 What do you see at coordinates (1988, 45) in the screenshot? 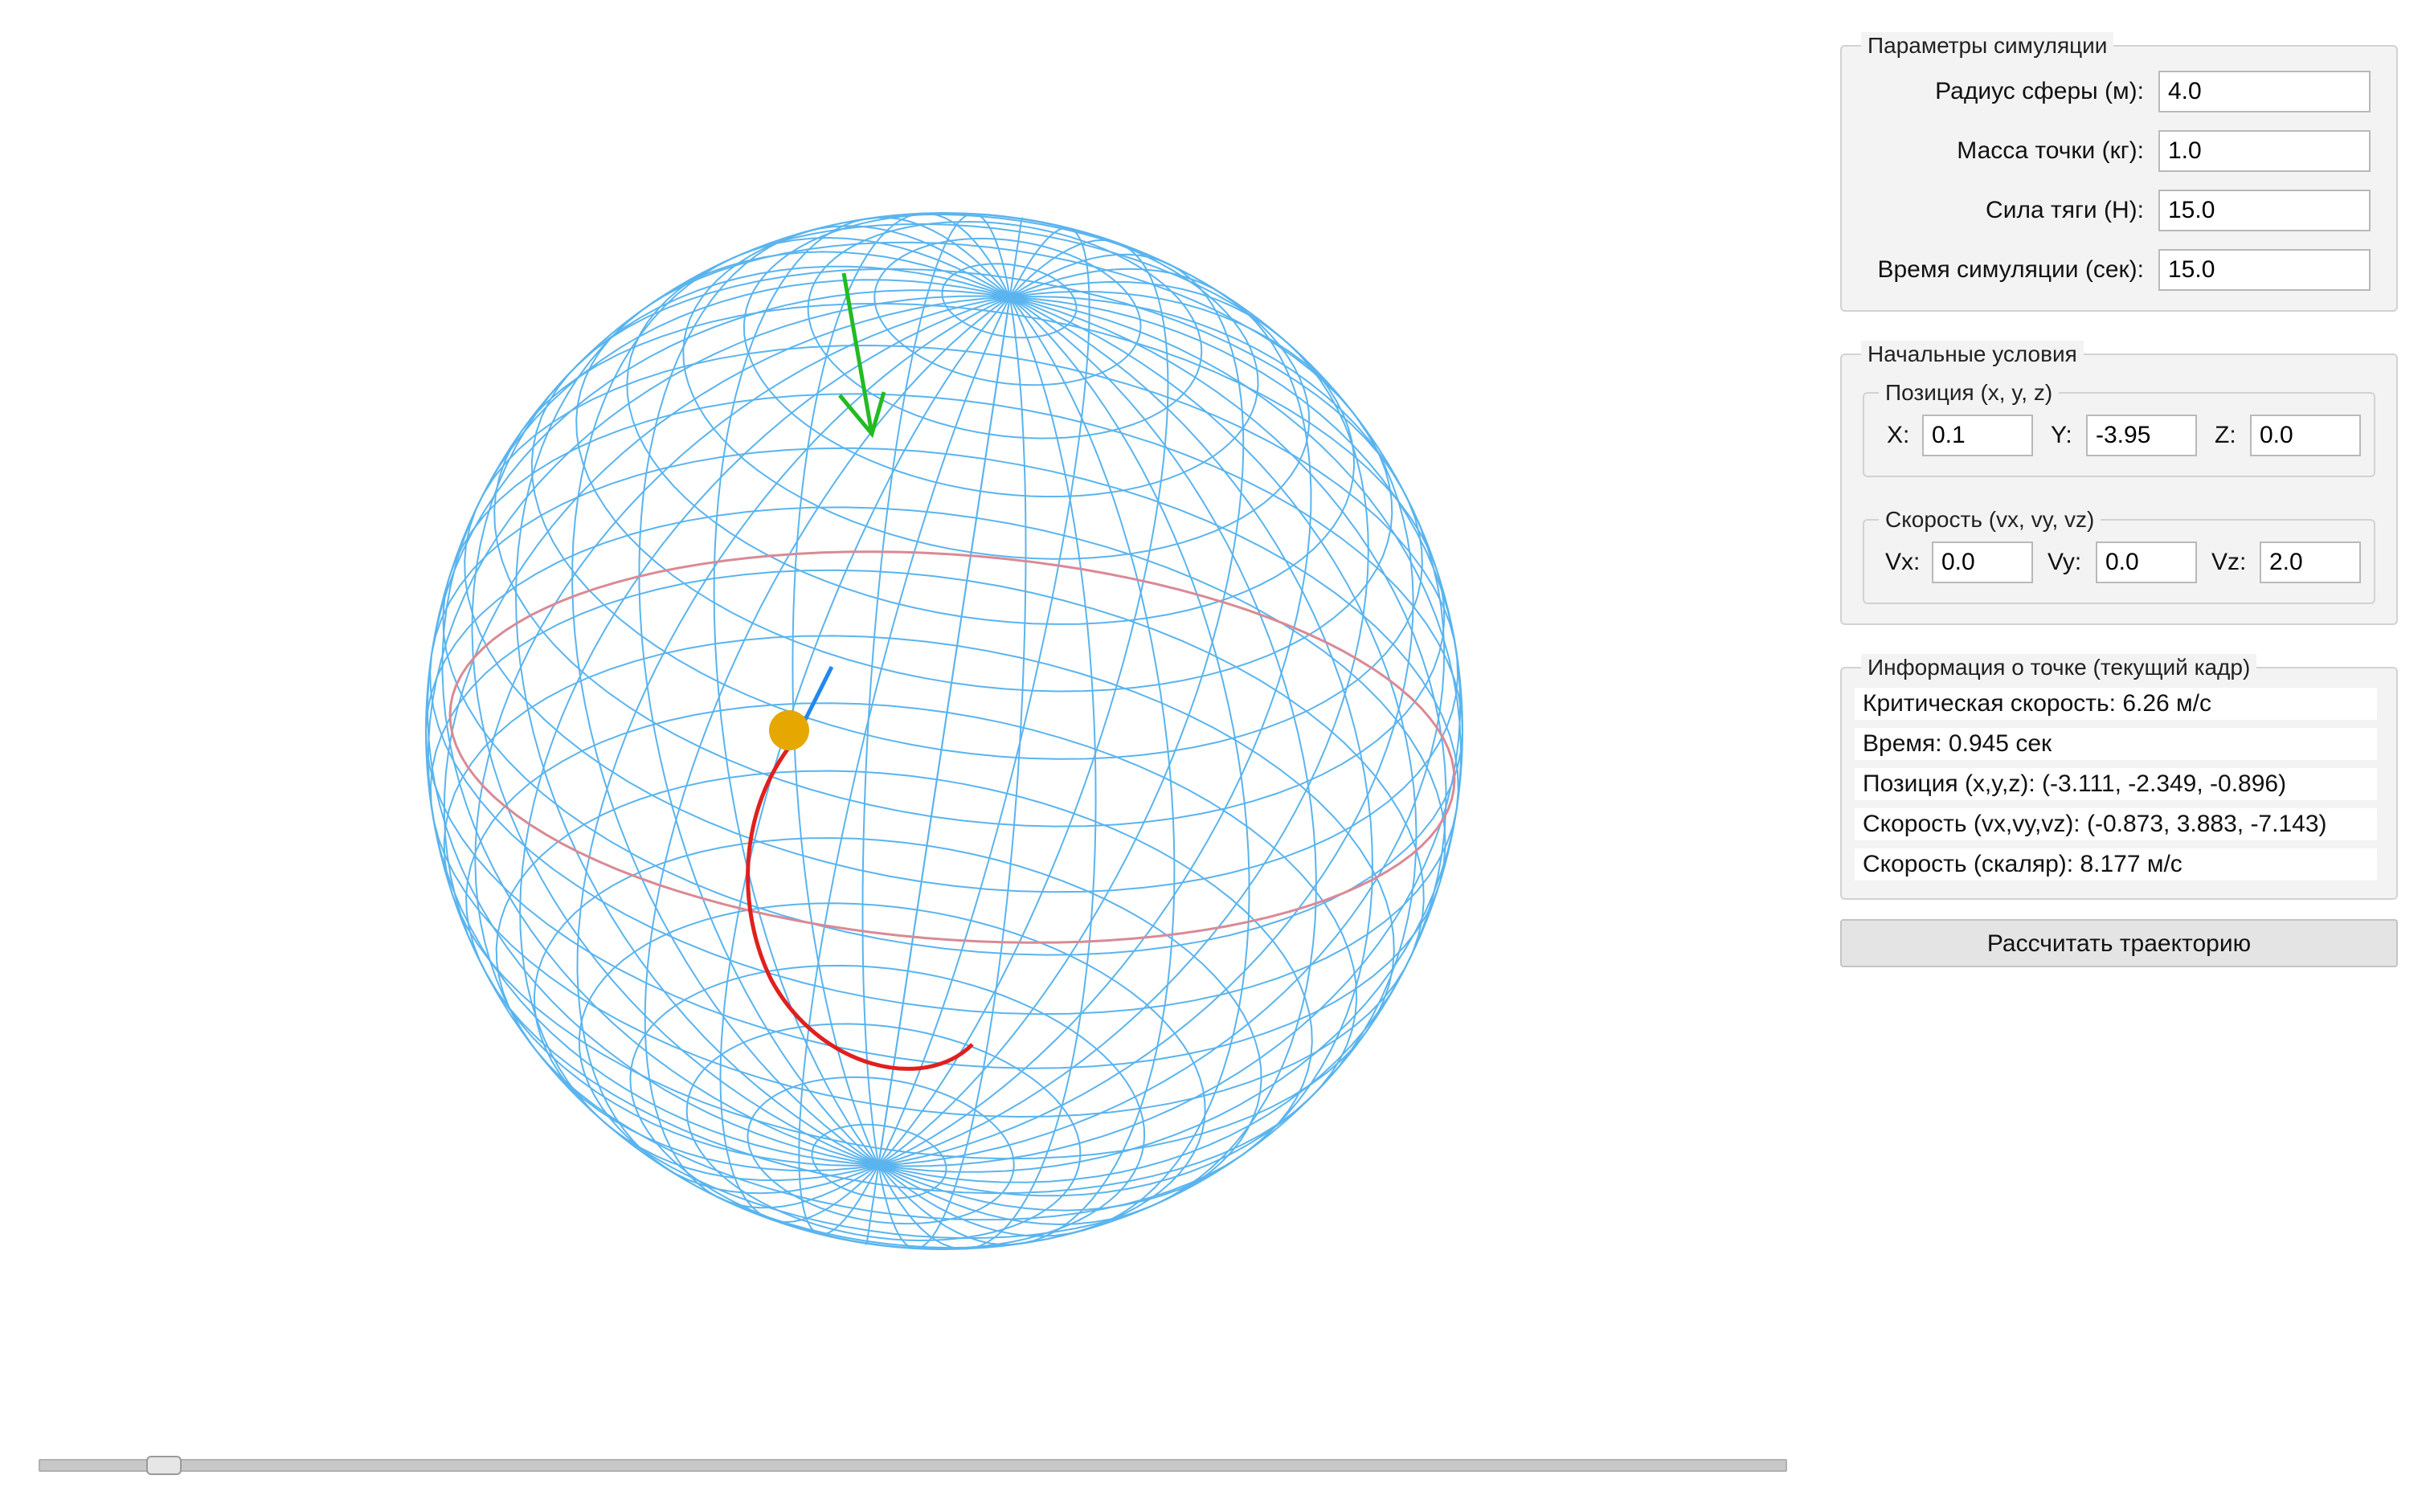
I see `sim-params-title: Параметры симуляции` at bounding box center [1988, 45].